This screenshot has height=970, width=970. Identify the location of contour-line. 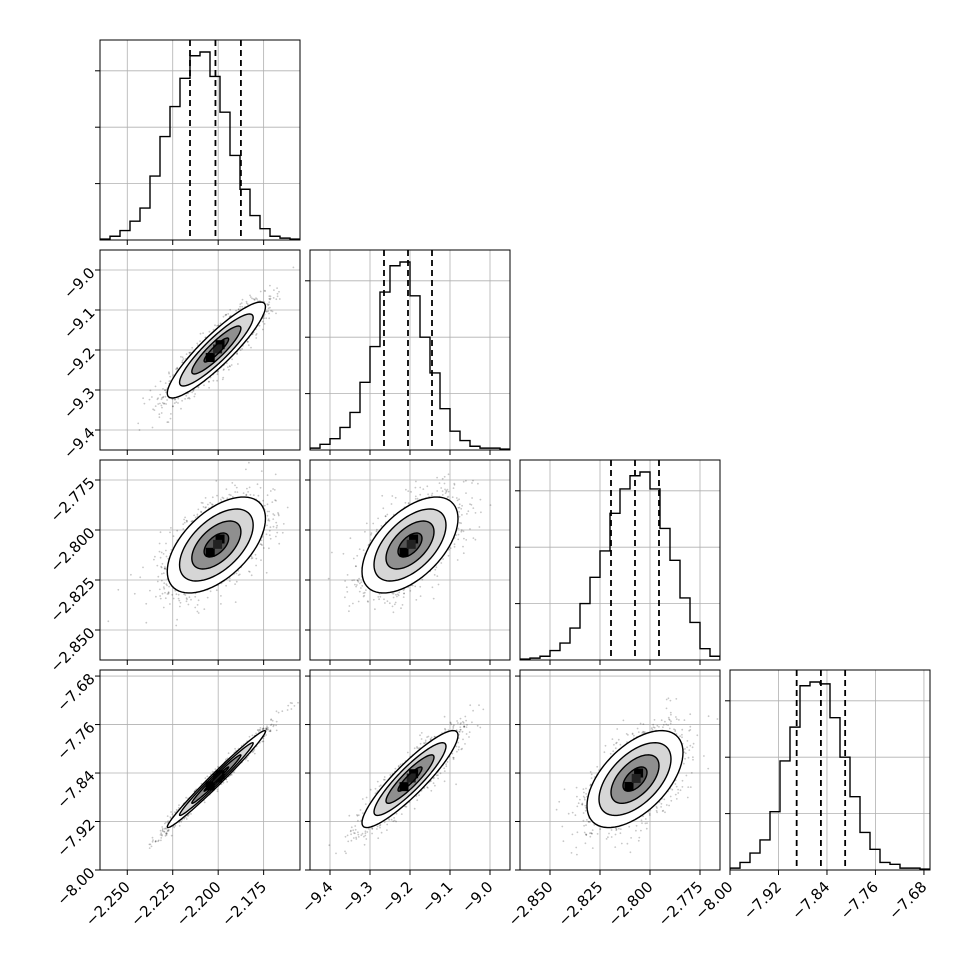
(216, 350).